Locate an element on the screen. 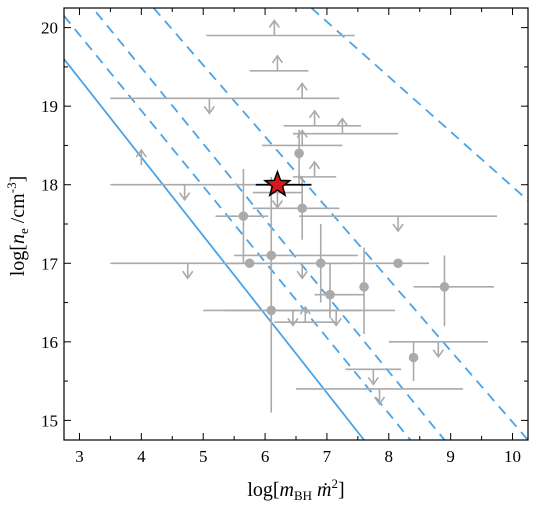 The image size is (540, 505). x-tick-label: 5 is located at coordinates (203, 456).